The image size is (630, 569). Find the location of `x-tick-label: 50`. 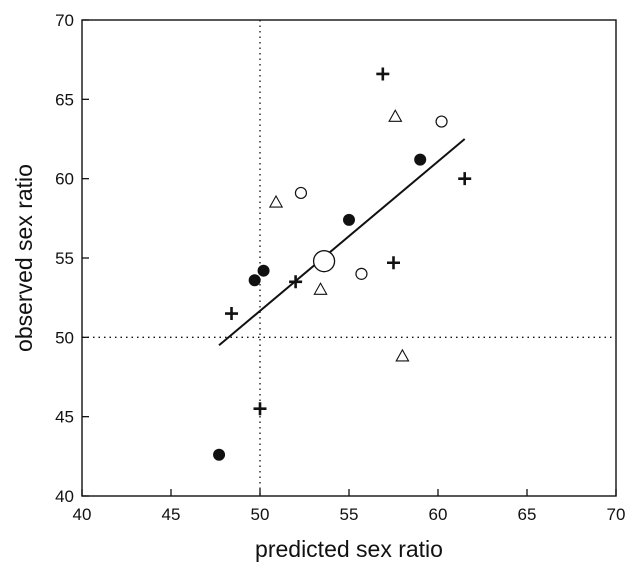

x-tick-label: 50 is located at coordinates (260, 514).